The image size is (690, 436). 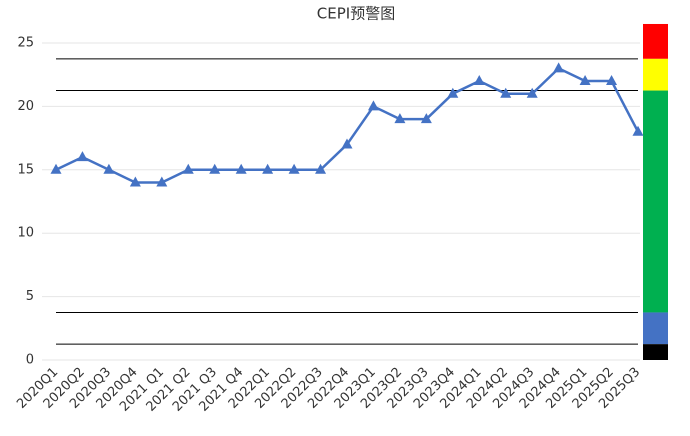 What do you see at coordinates (30, 360) in the screenshot?
I see `y-tick-label: 0` at bounding box center [30, 360].